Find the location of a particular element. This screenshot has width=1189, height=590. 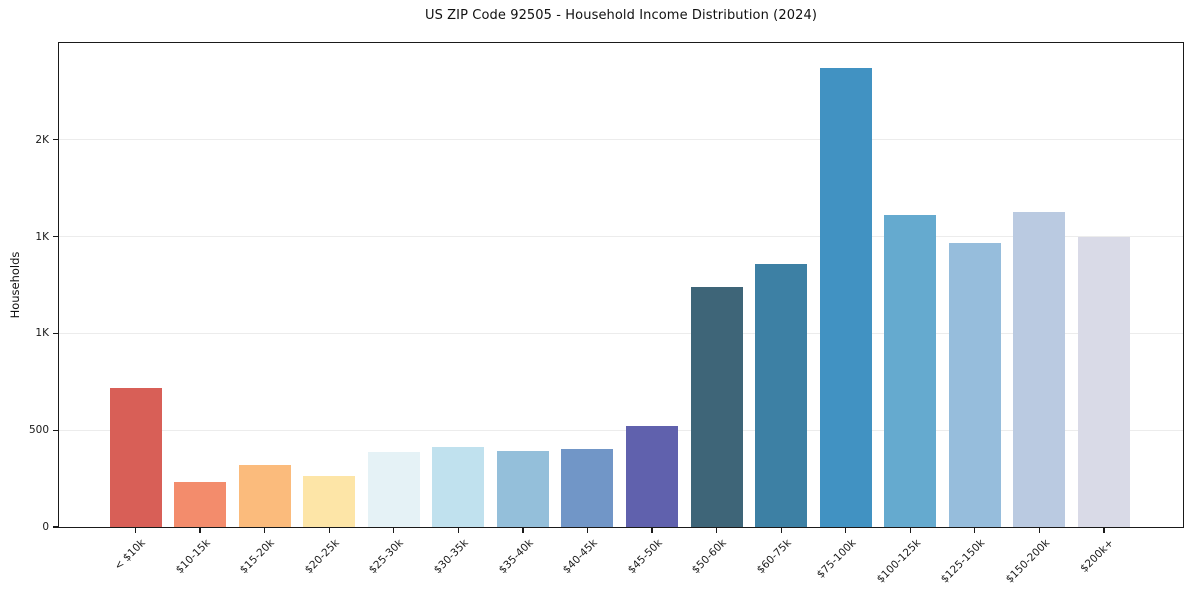

x-axis-tick-label-text: $15-20k is located at coordinates (258, 557).